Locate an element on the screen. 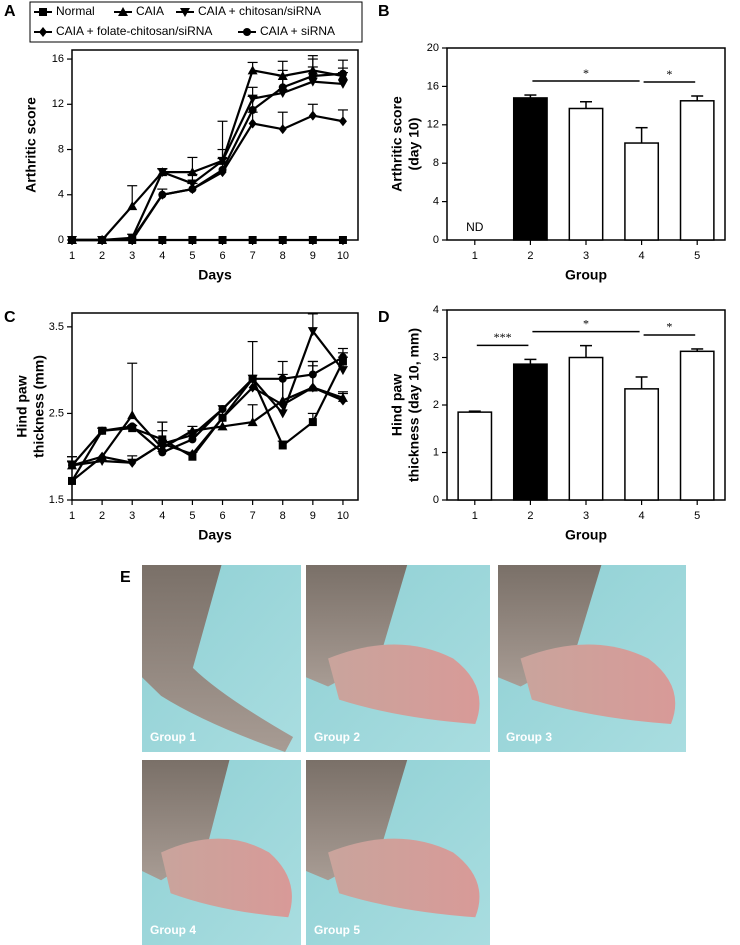 The image size is (740, 945). value-label: ND is located at coordinates (475, 227).